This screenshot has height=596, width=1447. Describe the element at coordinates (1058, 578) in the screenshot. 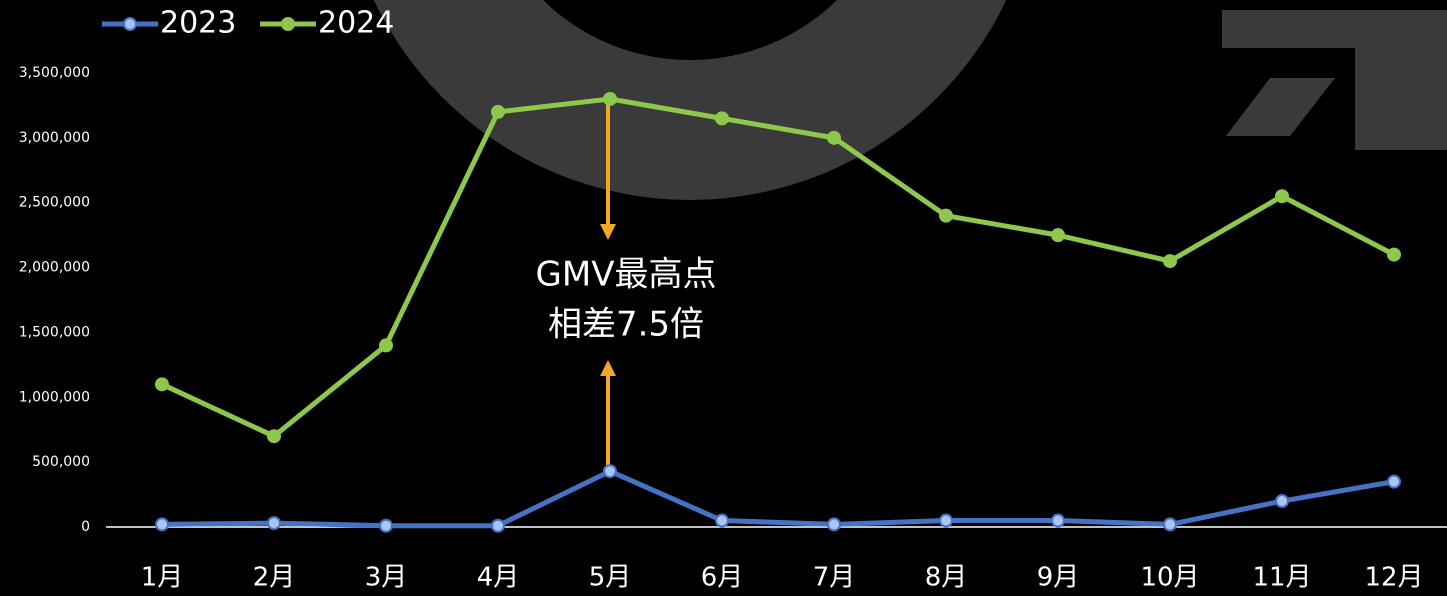

I see `x-tick-label: 9月` at that location.